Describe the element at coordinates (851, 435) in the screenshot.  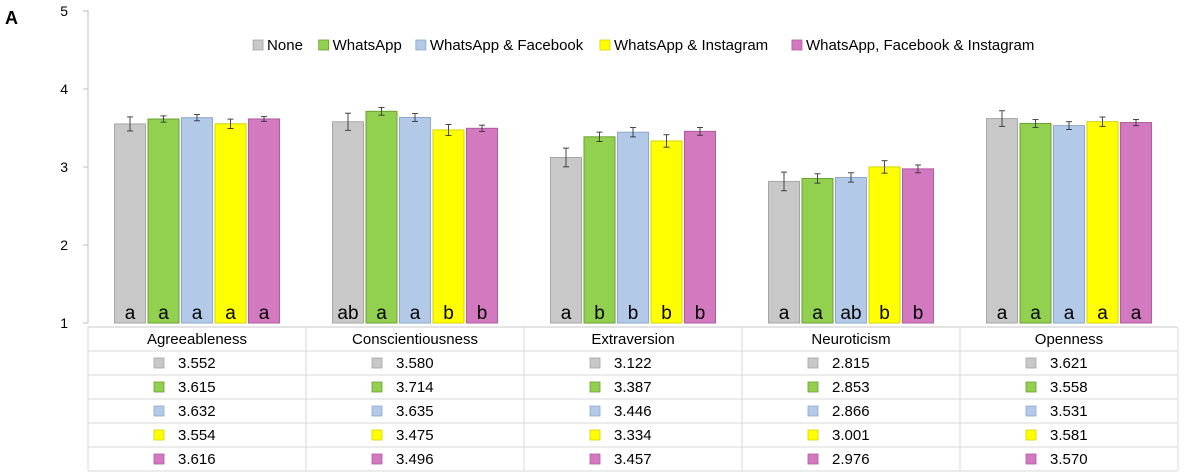
I see `table-value: 3.001` at that location.